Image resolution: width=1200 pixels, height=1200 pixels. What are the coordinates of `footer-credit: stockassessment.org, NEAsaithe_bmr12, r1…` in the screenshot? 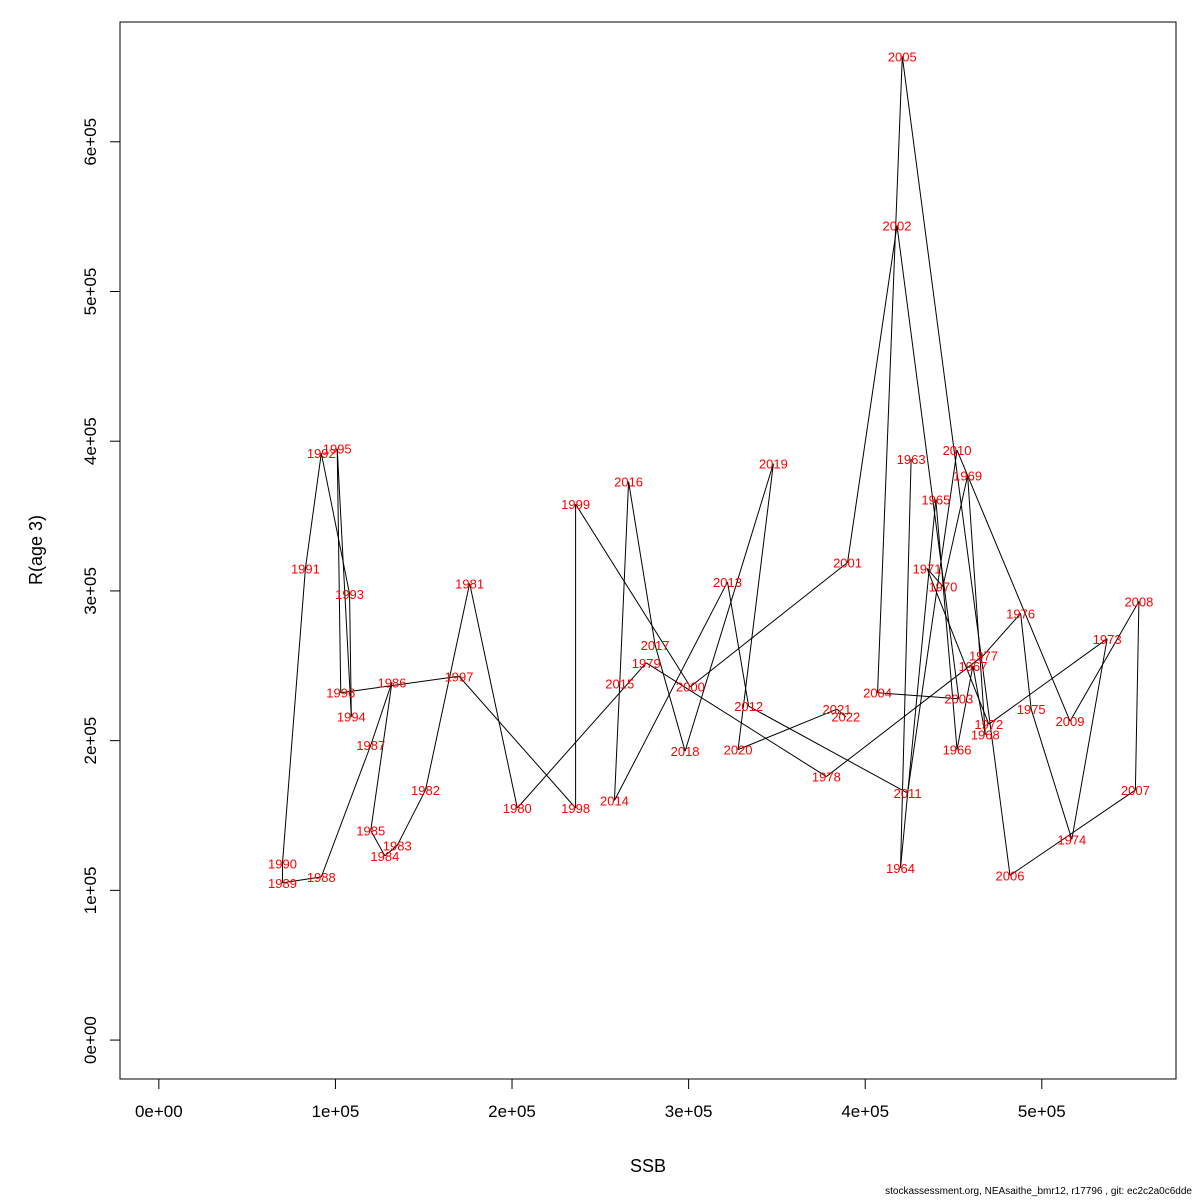 It's located at (1038, 1191).